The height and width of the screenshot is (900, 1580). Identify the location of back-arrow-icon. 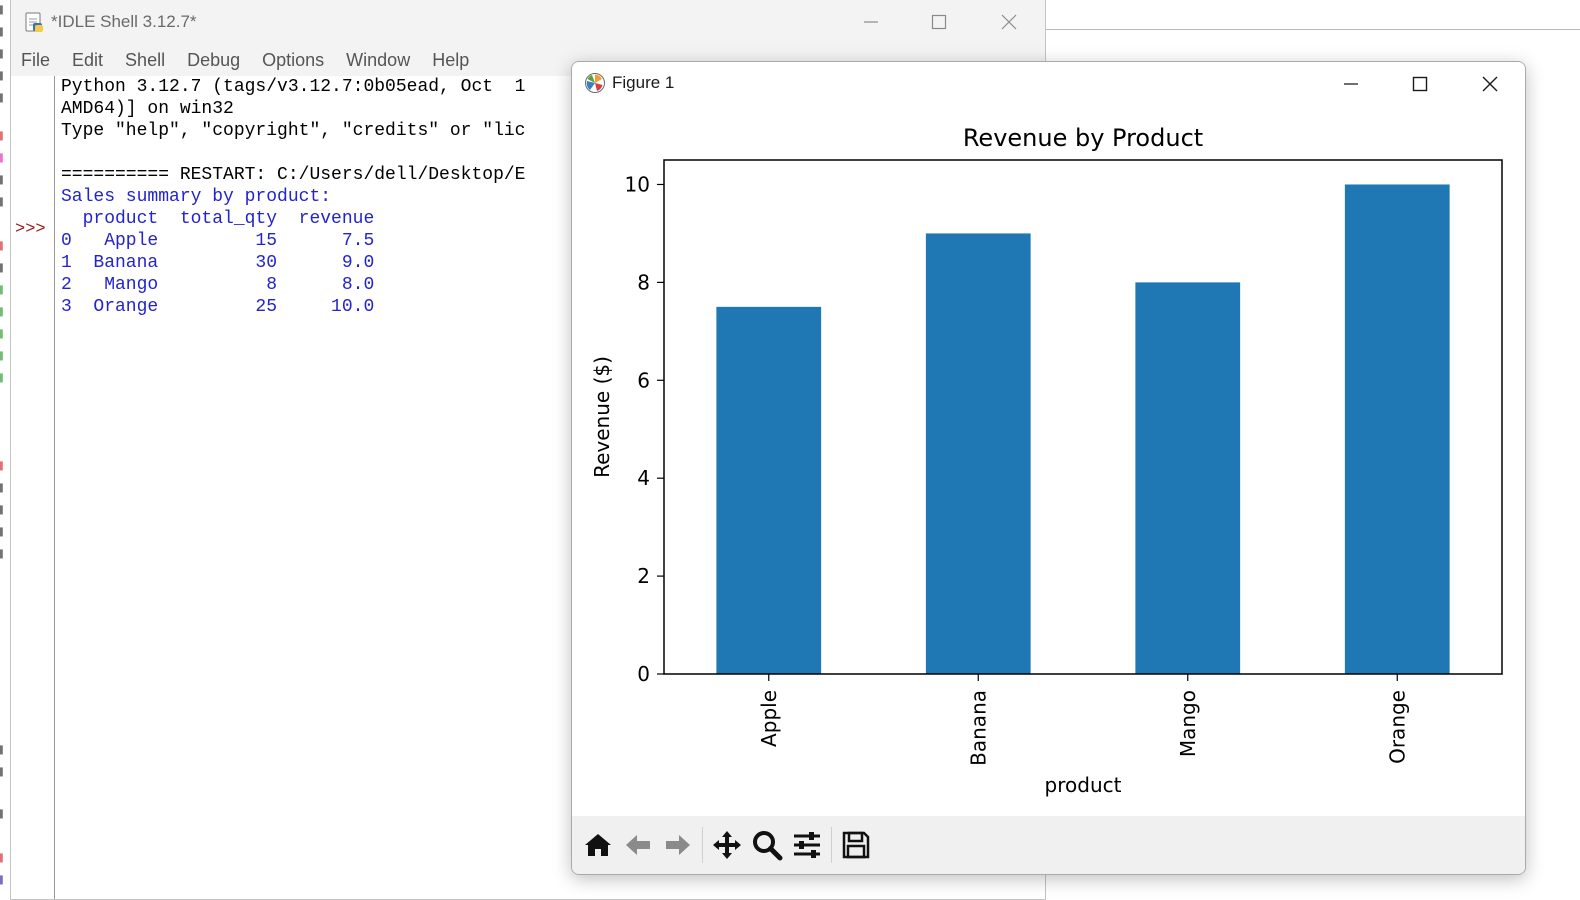
(638, 845).